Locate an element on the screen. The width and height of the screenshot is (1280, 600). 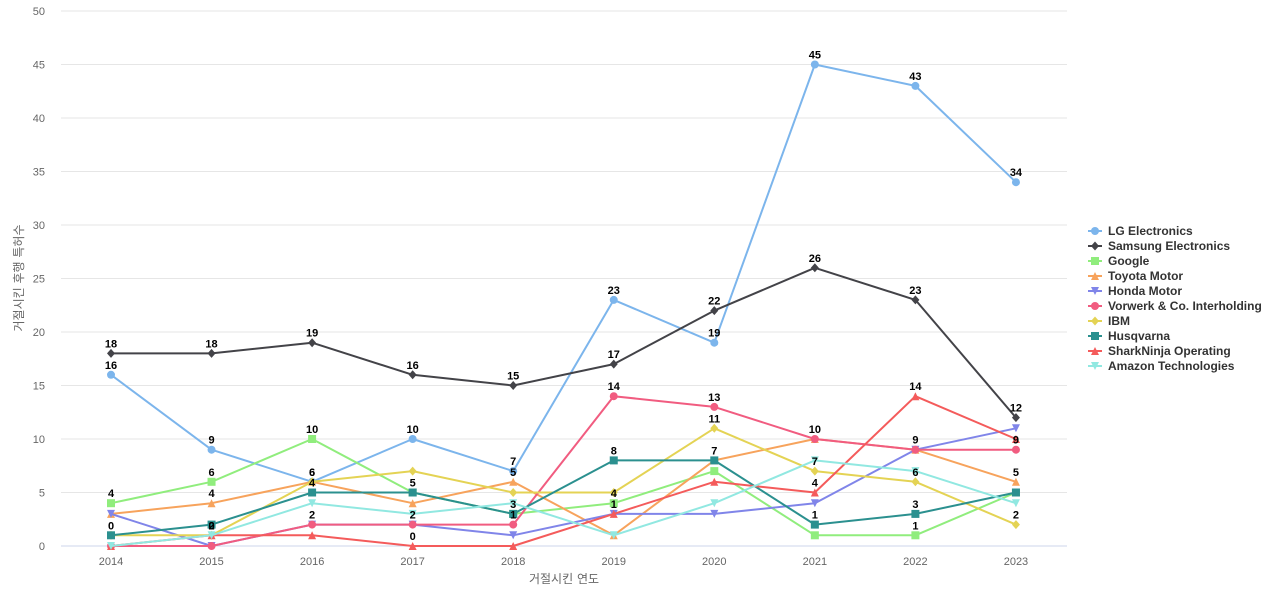
data-label: 15 is located at coordinates (513, 377).